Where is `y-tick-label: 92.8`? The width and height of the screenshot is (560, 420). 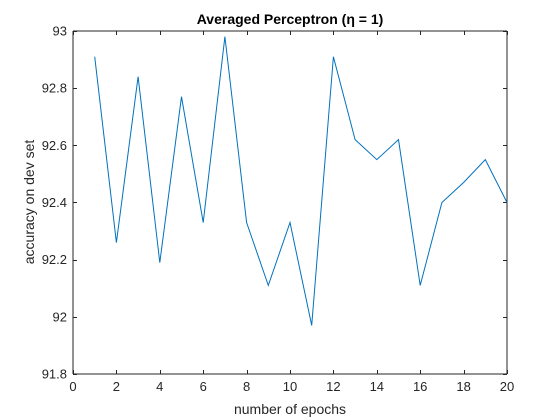
y-tick-label: 92.8 is located at coordinates (54, 88).